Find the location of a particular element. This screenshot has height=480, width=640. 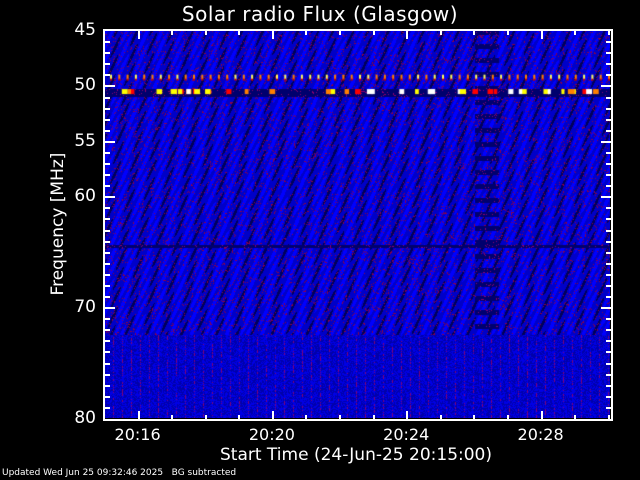

updated-timestamp: Updated Wed Jun 25 09:32:46 2025 is located at coordinates (83, 473).